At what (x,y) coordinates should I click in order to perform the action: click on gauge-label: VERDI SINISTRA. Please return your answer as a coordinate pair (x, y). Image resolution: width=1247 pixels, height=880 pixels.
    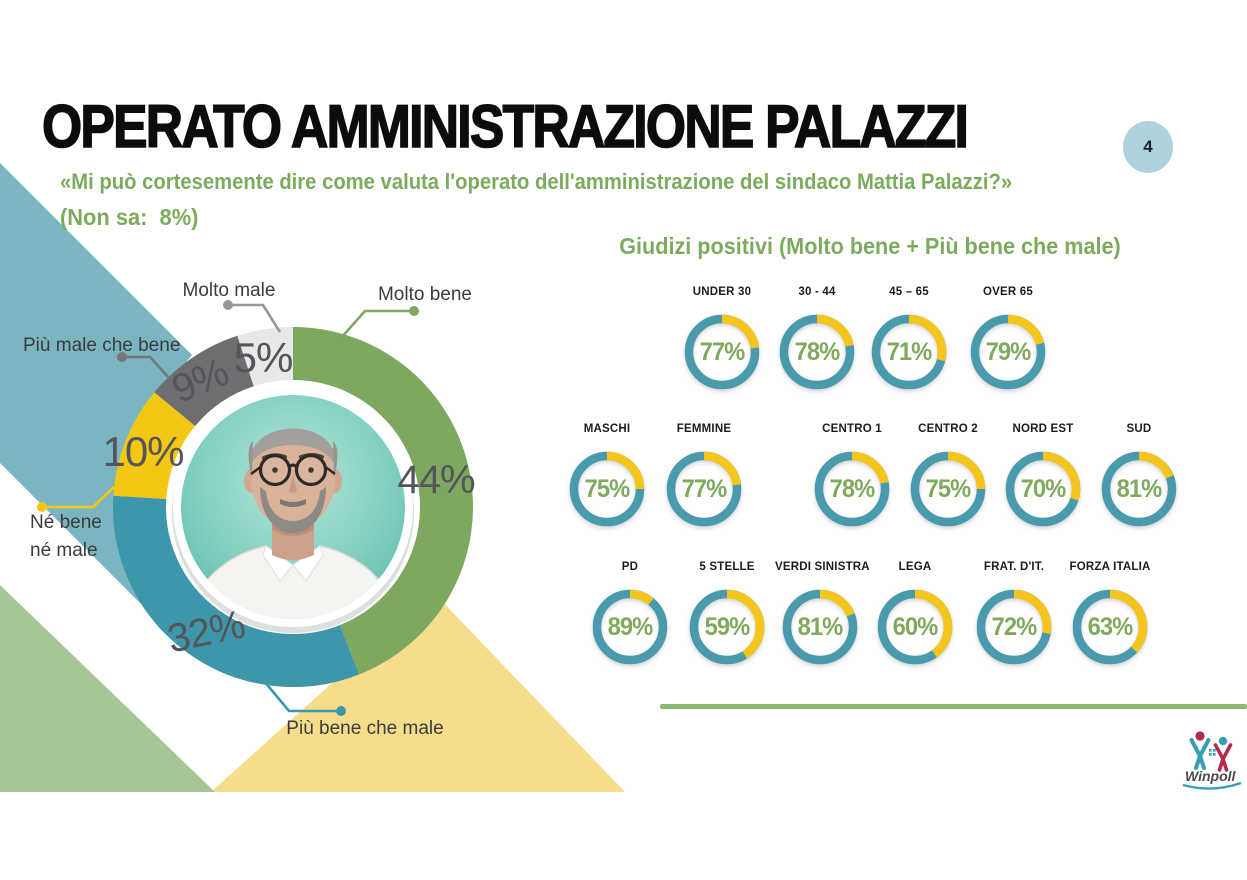
    Looking at the image, I should click on (822, 567).